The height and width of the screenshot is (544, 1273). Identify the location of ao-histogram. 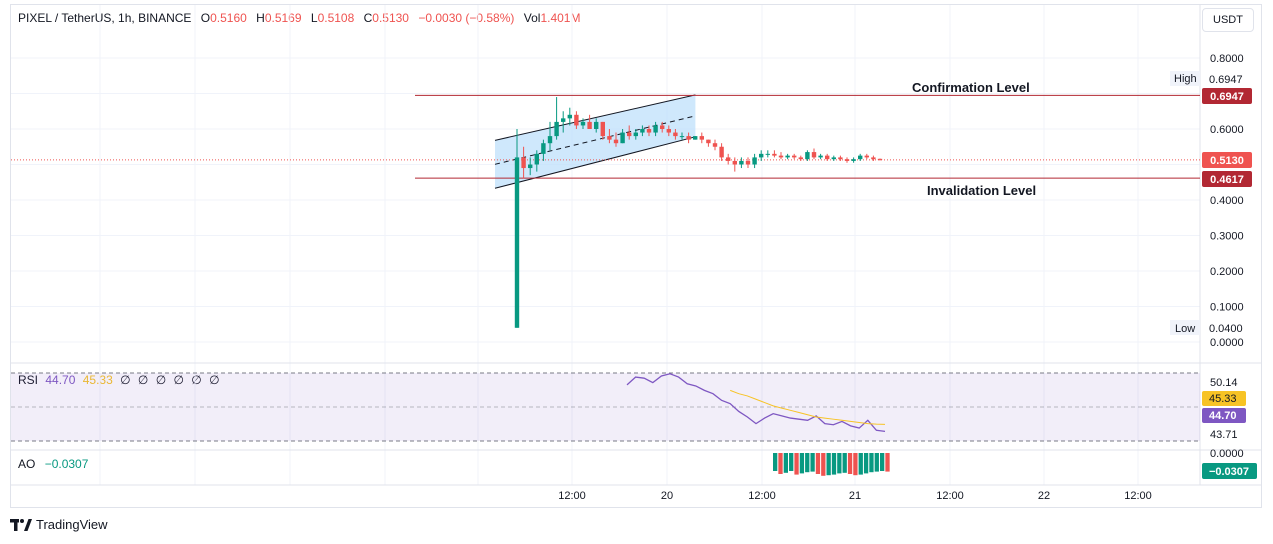
(831, 464).